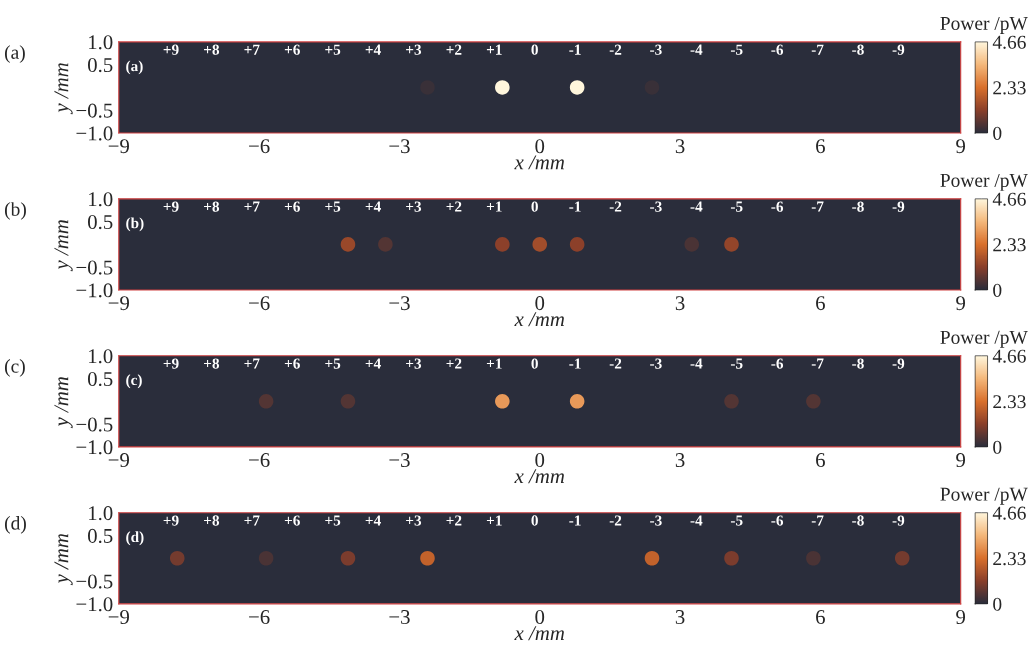 This screenshot has height=665, width=1033. I want to click on annotation: -4, so click(696, 363).